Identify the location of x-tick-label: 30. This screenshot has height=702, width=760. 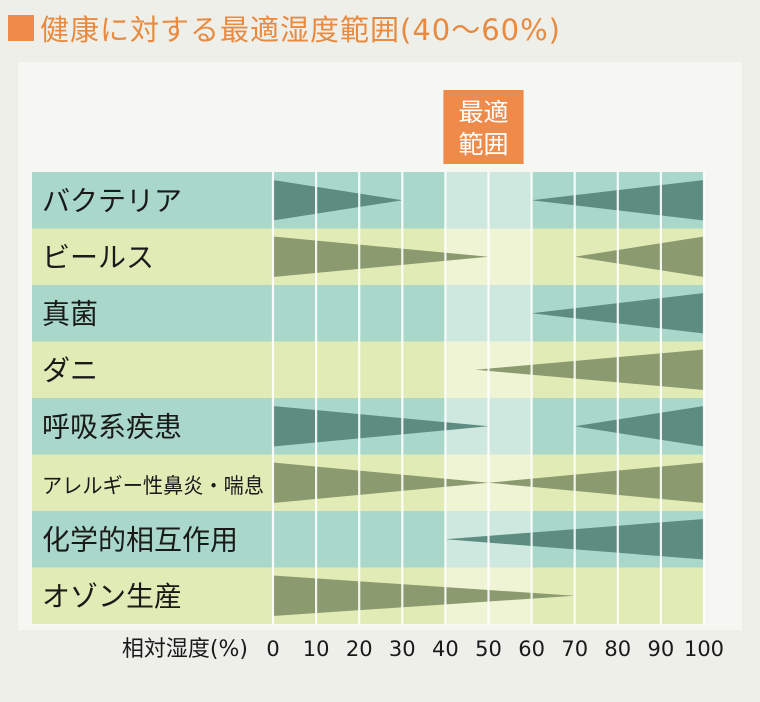
(402, 649).